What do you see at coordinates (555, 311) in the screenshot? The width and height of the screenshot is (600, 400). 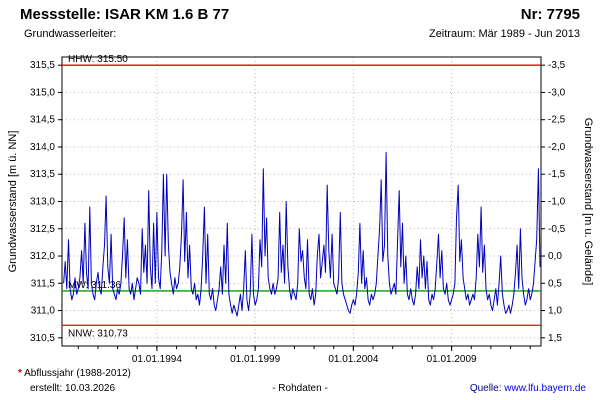 I see `y-tick-label-right: 1,0` at bounding box center [555, 311].